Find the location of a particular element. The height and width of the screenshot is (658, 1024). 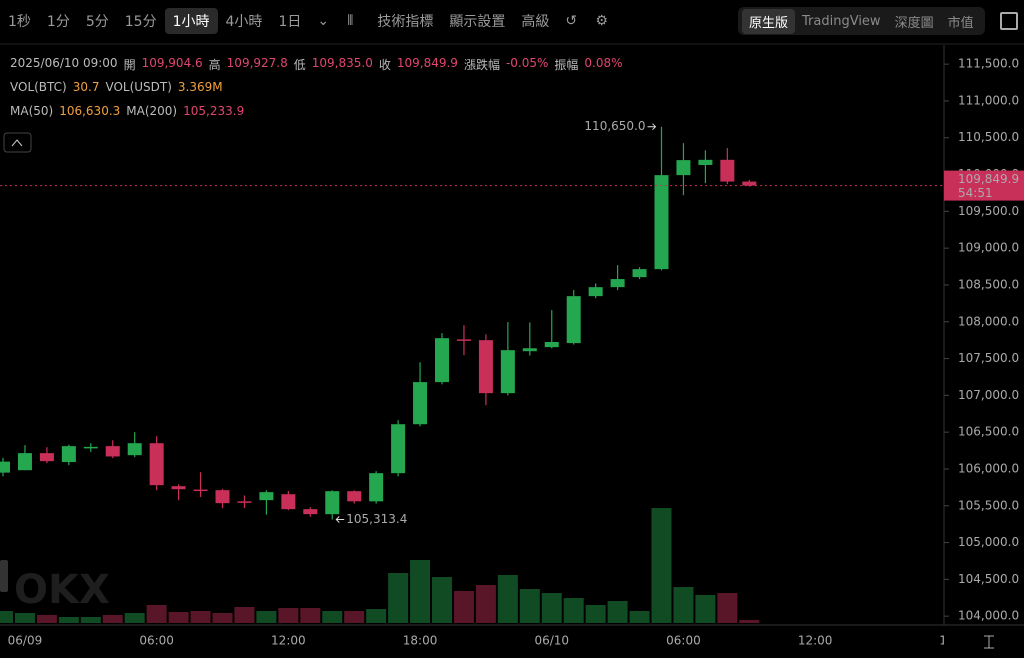

tool-button: 高級 is located at coordinates (535, 22).